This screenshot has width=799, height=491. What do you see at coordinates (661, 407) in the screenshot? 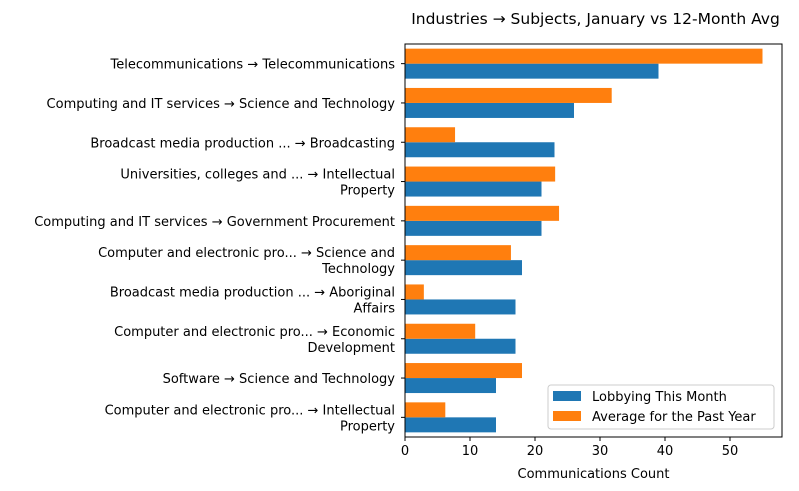
I see `legend-box` at bounding box center [661, 407].